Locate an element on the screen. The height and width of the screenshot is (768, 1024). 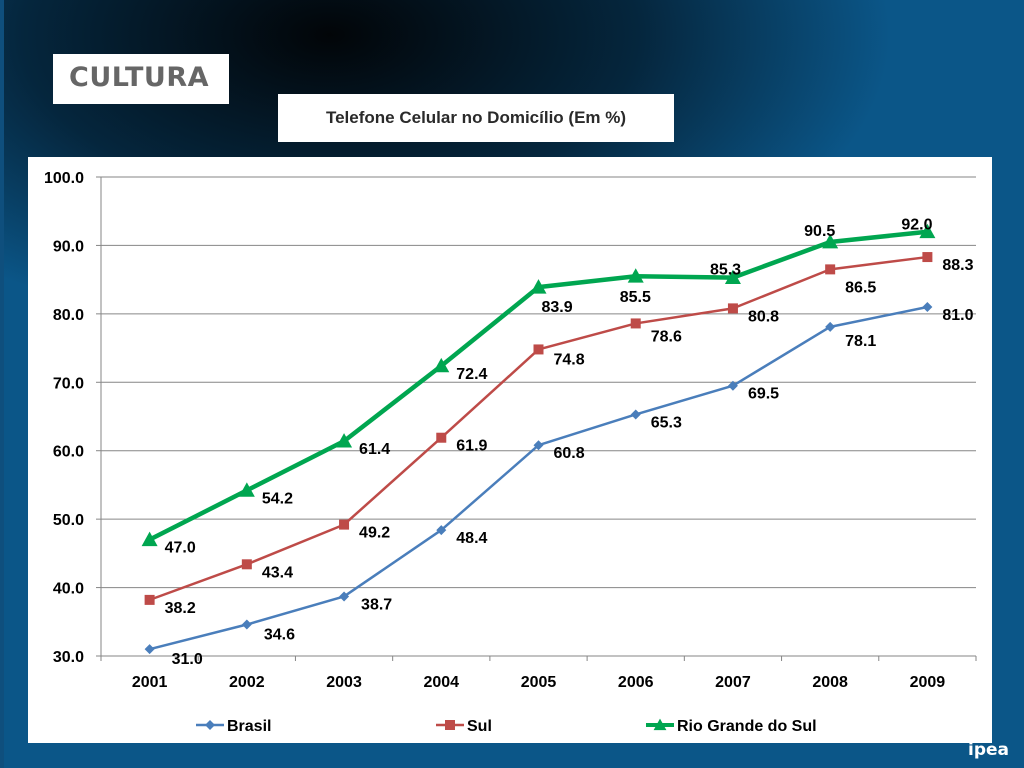
x-tick-label: 2006 is located at coordinates (636, 682).